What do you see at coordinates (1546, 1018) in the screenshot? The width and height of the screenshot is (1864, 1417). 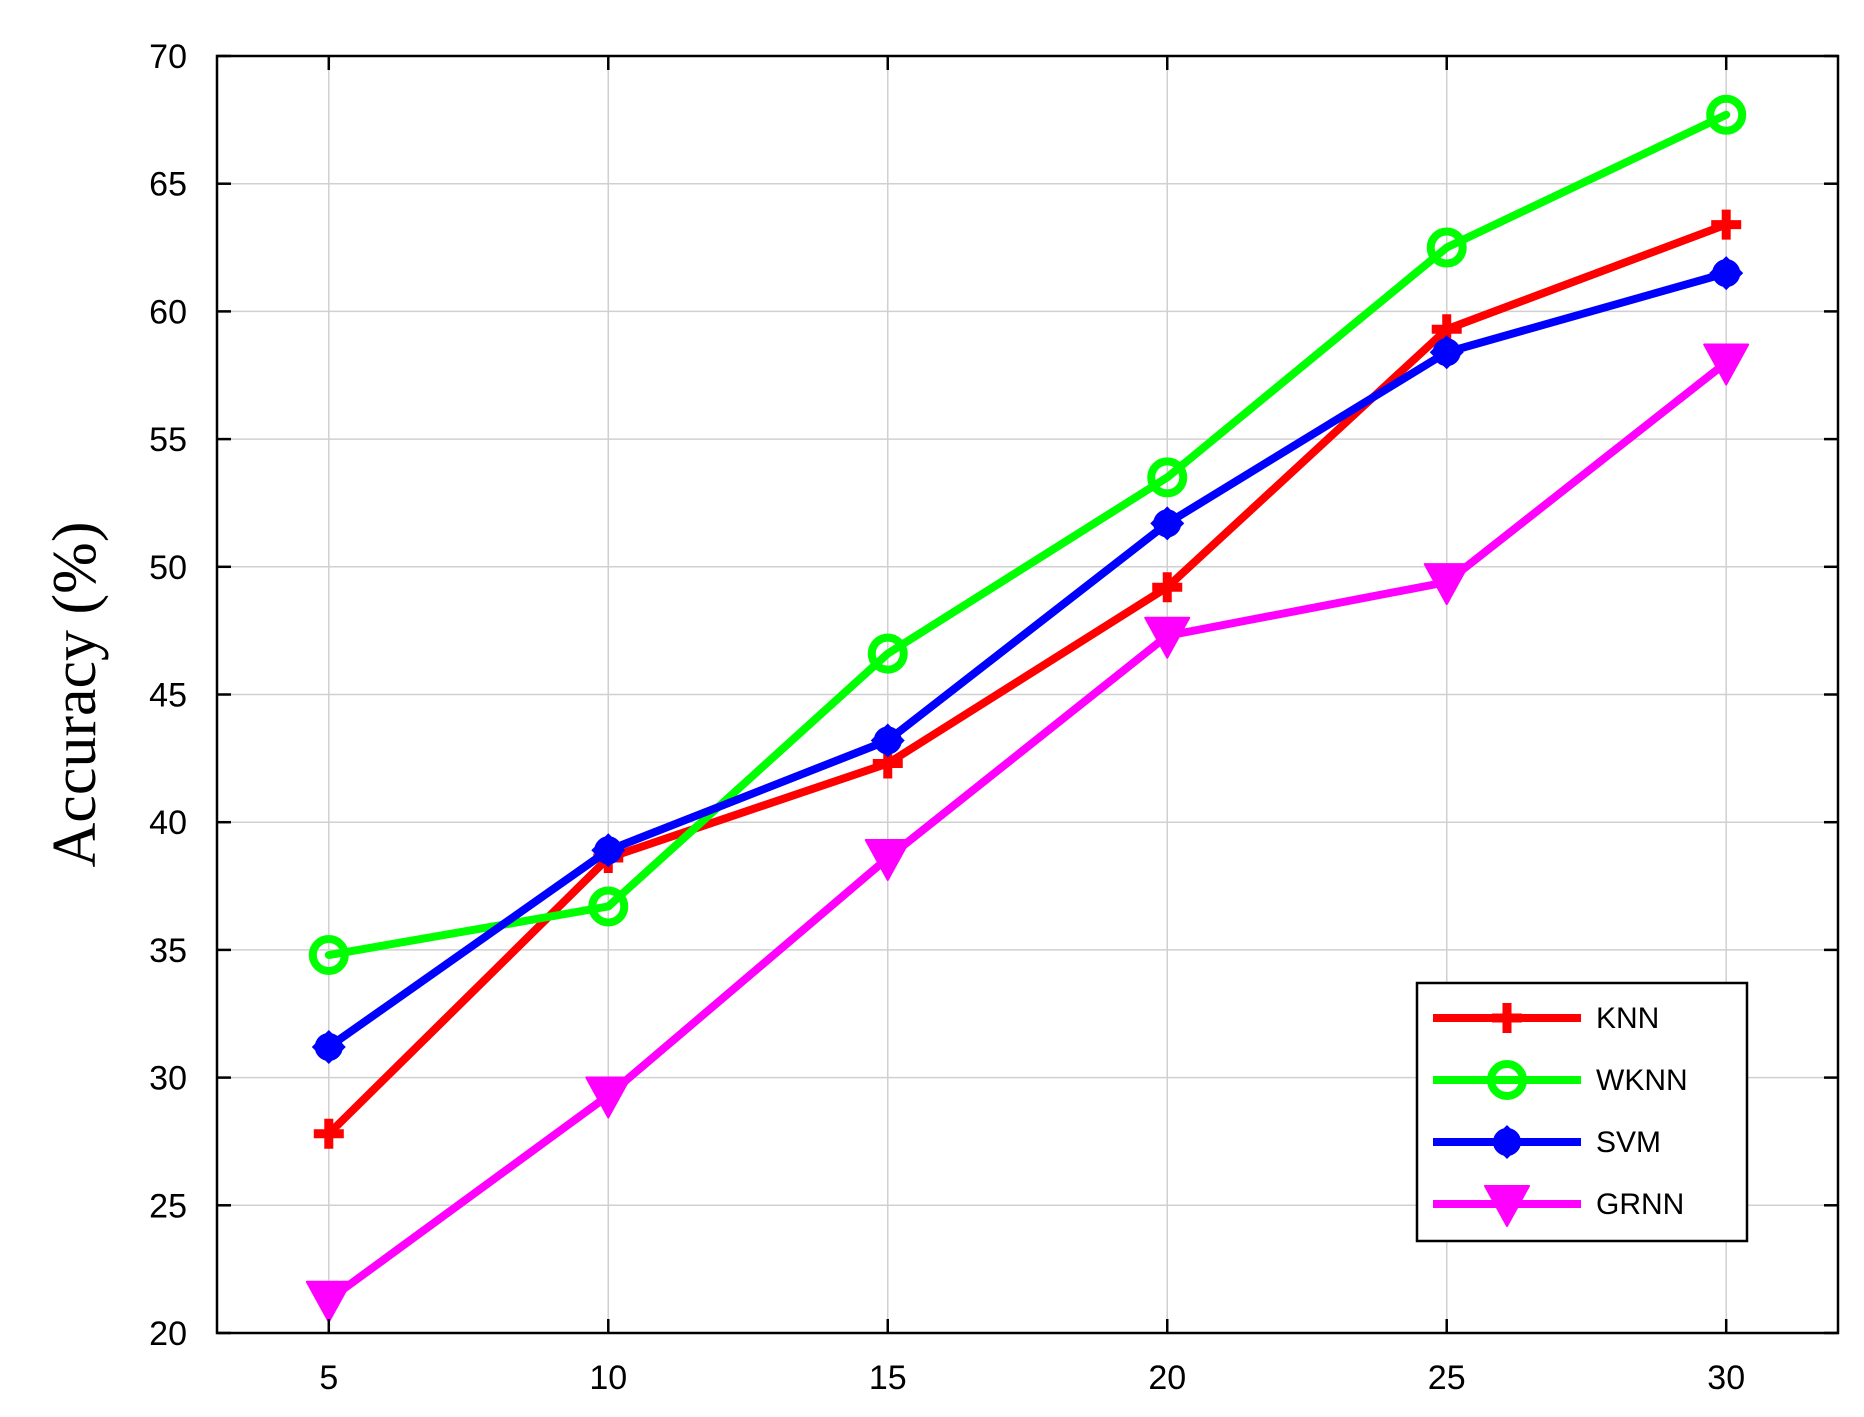 I see `legend-item-knn: KNN` at bounding box center [1546, 1018].